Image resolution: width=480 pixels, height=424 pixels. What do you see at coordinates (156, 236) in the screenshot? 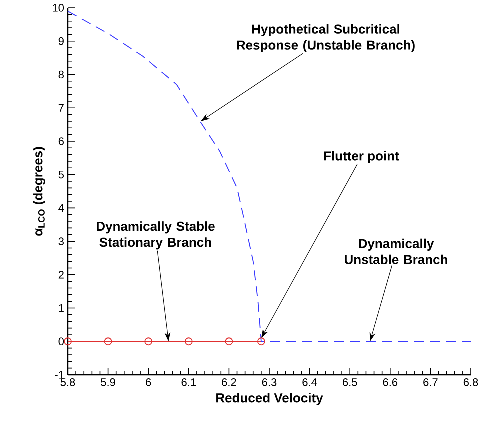
I see `annotation: Dynamically Stable Stationary Branch` at bounding box center [156, 236].